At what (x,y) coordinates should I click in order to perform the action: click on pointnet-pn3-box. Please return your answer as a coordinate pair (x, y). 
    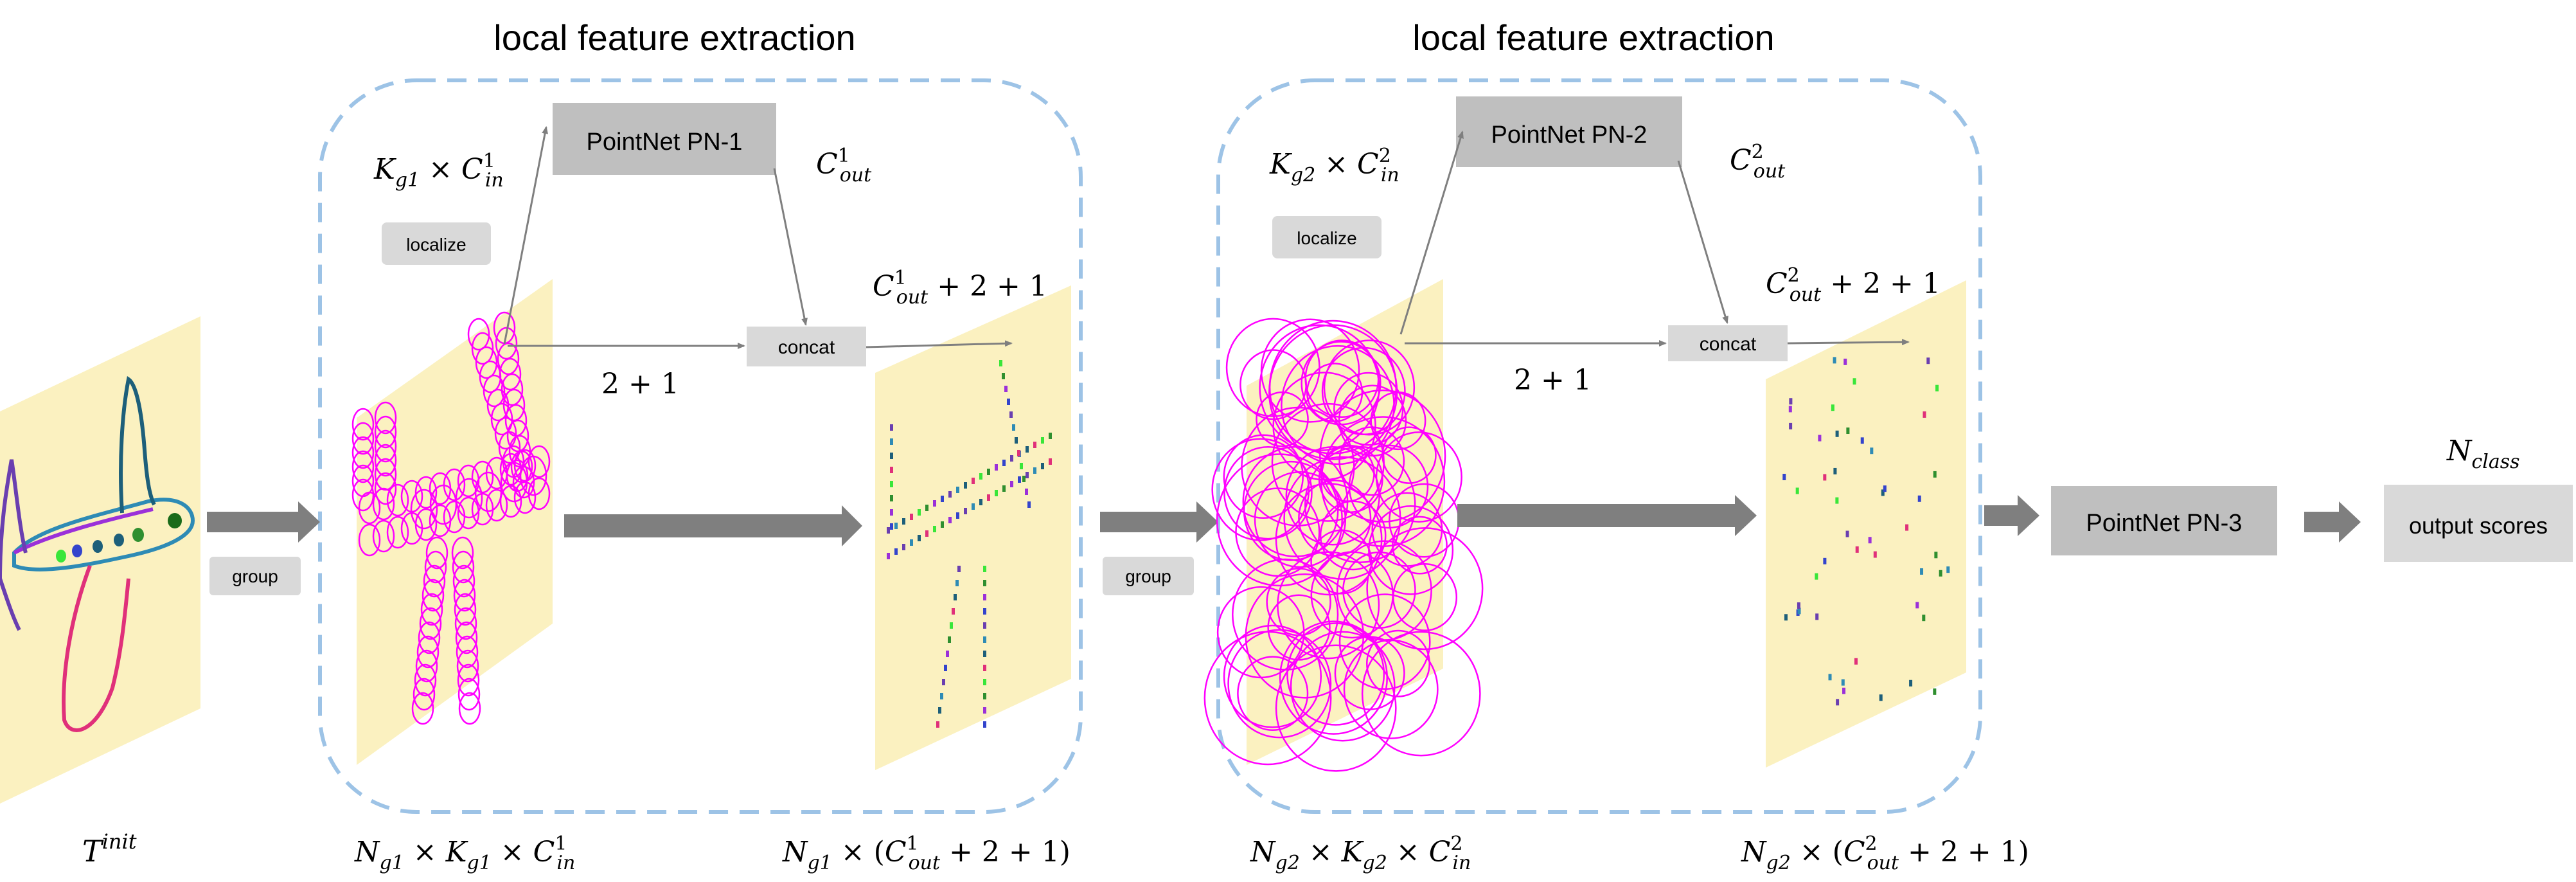
    Looking at the image, I should click on (2164, 520).